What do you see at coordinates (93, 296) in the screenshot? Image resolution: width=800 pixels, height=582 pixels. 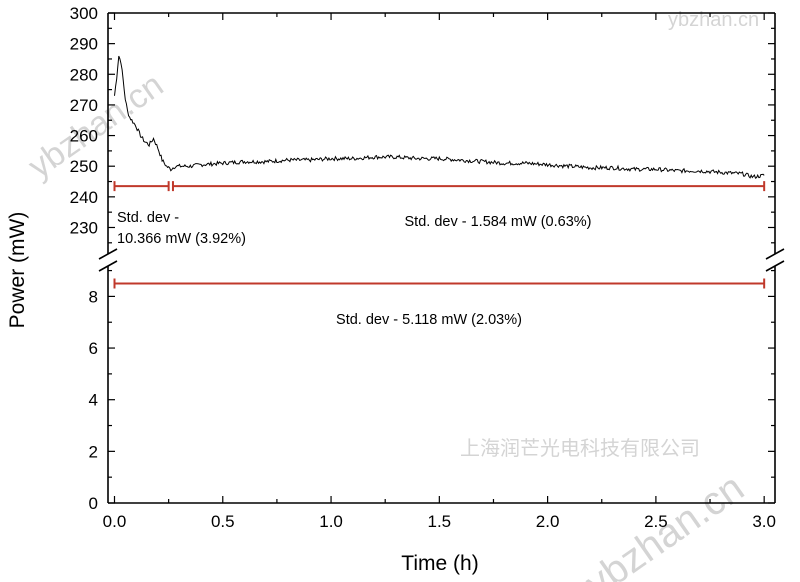 I see `y-lower-tick-label: 8` at bounding box center [93, 296].